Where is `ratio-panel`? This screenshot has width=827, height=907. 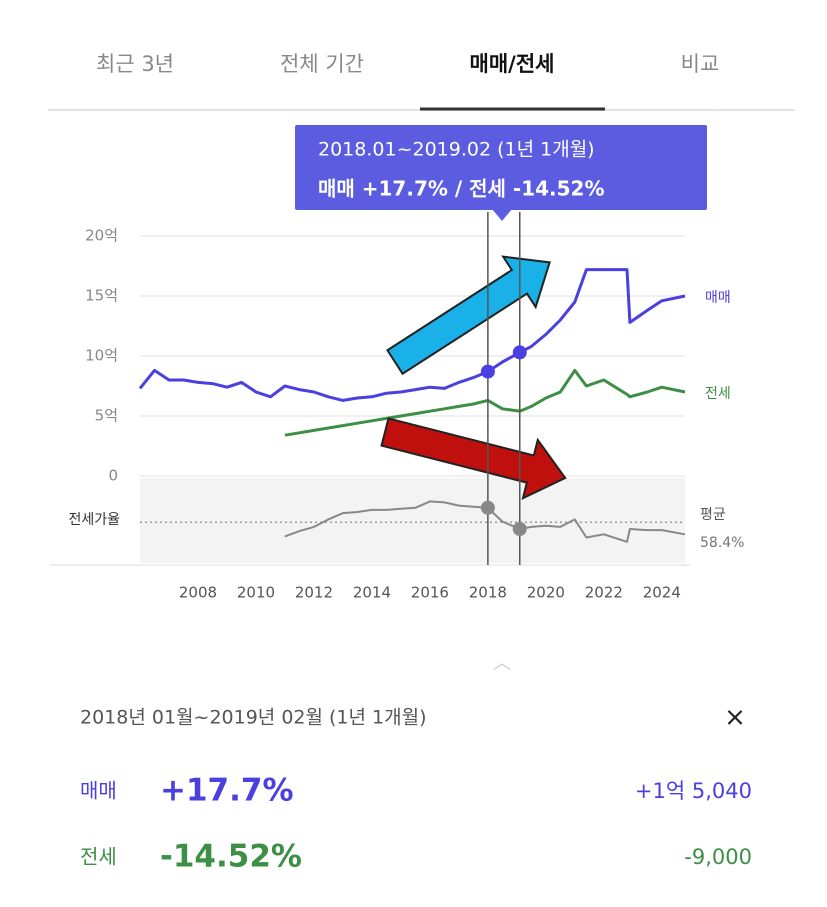
ratio-panel is located at coordinates (412, 520).